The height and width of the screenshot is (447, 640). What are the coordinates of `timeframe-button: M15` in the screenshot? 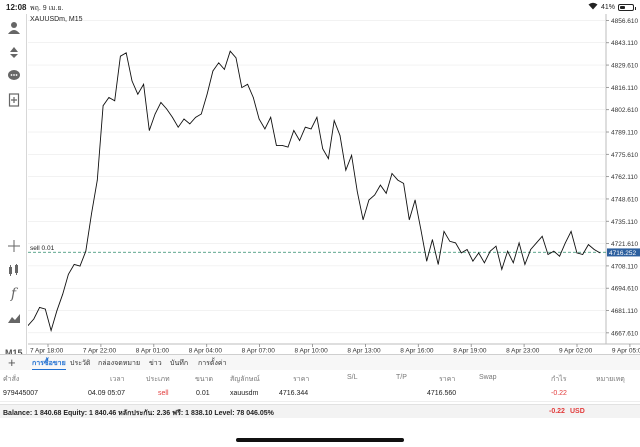 It's located at (14, 353).